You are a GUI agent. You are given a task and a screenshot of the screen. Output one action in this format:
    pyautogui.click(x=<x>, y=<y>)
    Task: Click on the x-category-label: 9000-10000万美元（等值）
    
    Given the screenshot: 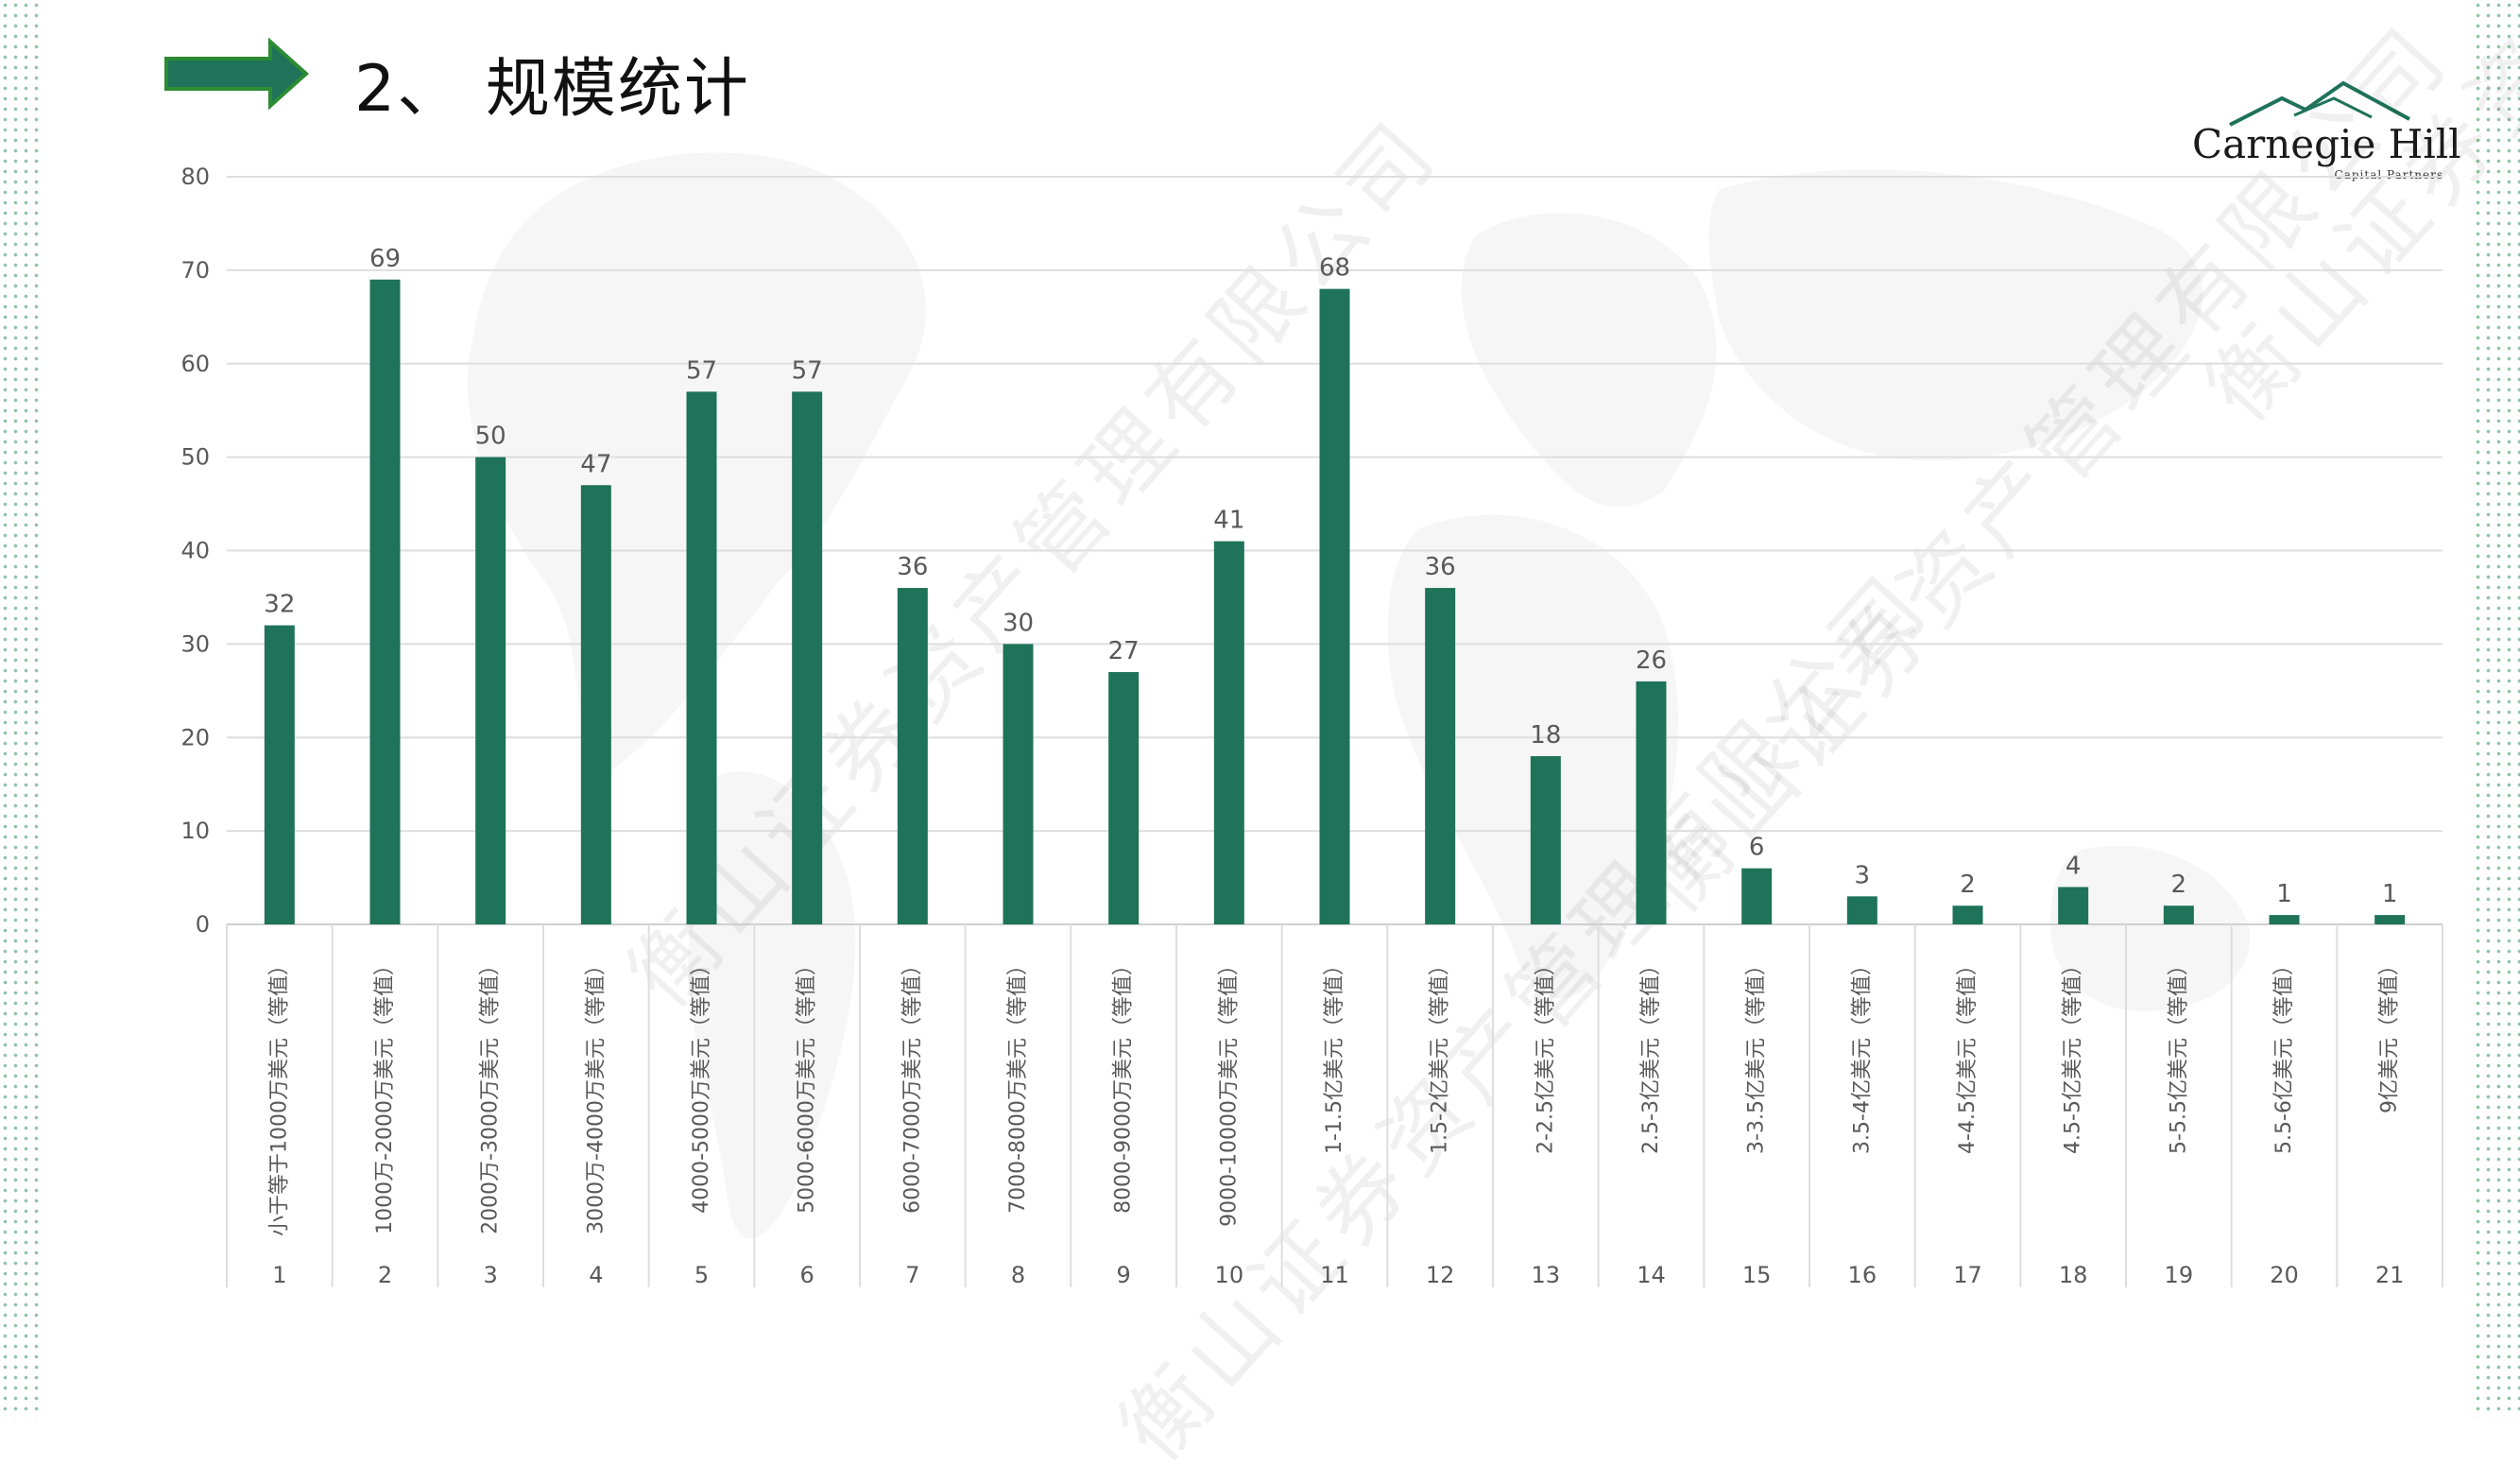 What is the action you would take?
    pyautogui.click(x=1229, y=1091)
    